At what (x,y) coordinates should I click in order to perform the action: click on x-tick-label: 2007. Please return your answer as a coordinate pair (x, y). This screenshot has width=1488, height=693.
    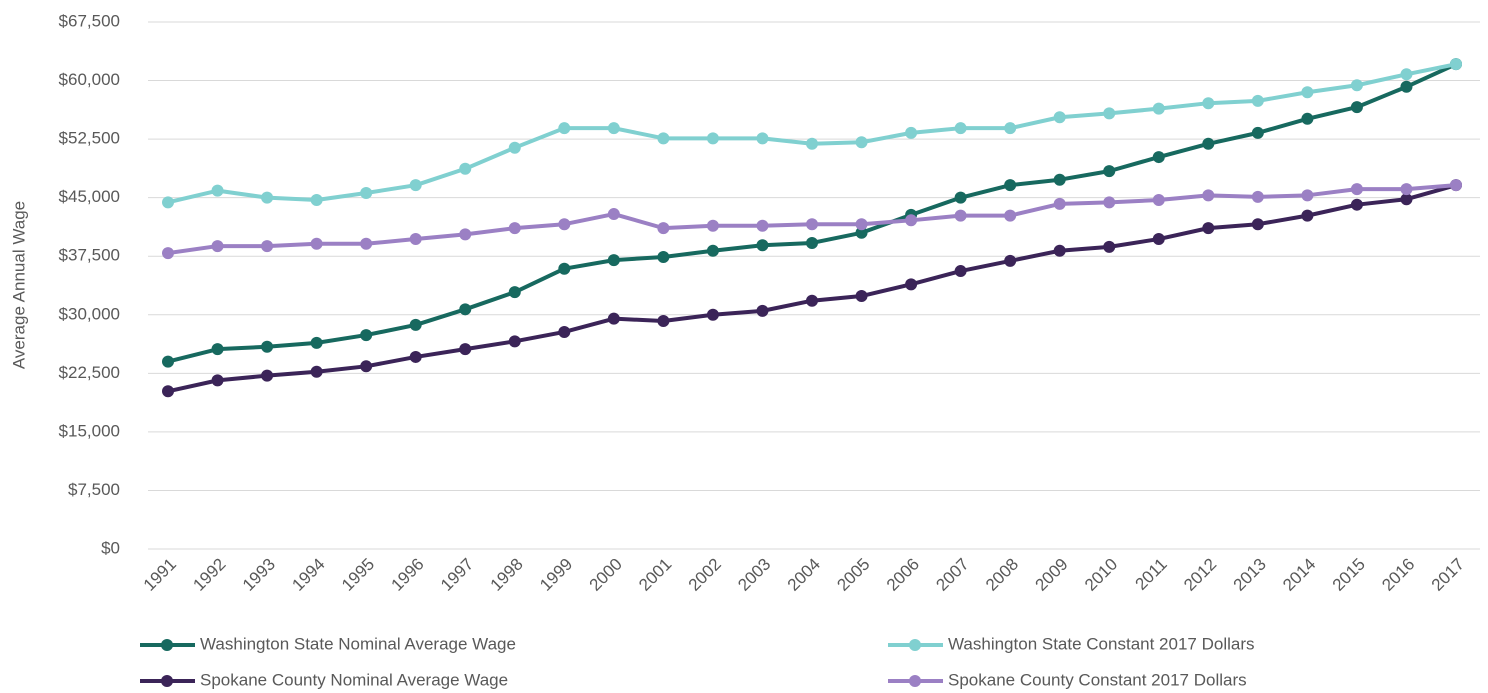
    Looking at the image, I should click on (952, 575).